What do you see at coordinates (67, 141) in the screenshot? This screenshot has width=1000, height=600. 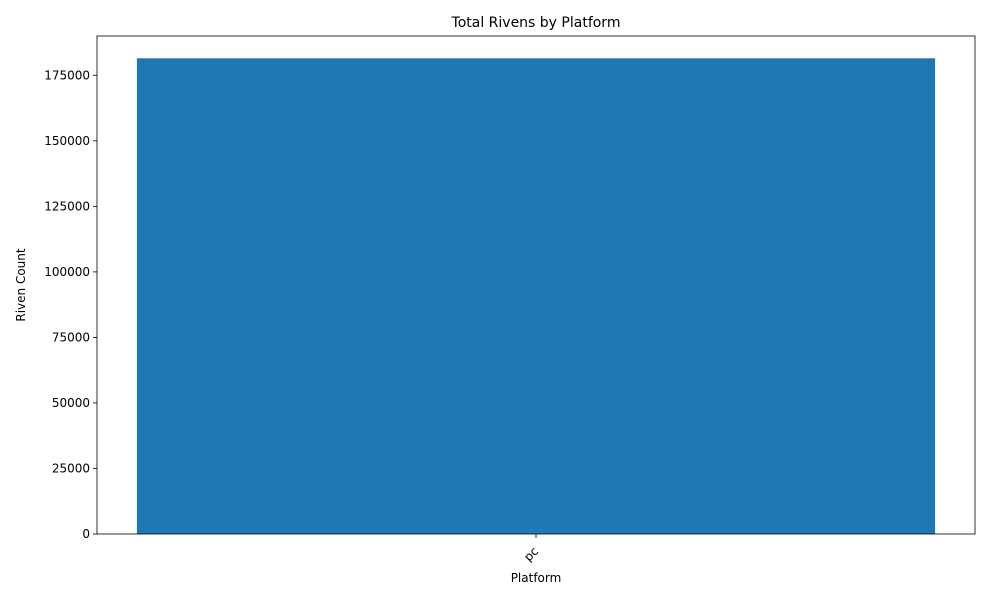 I see `y-tick-label: 150000` at bounding box center [67, 141].